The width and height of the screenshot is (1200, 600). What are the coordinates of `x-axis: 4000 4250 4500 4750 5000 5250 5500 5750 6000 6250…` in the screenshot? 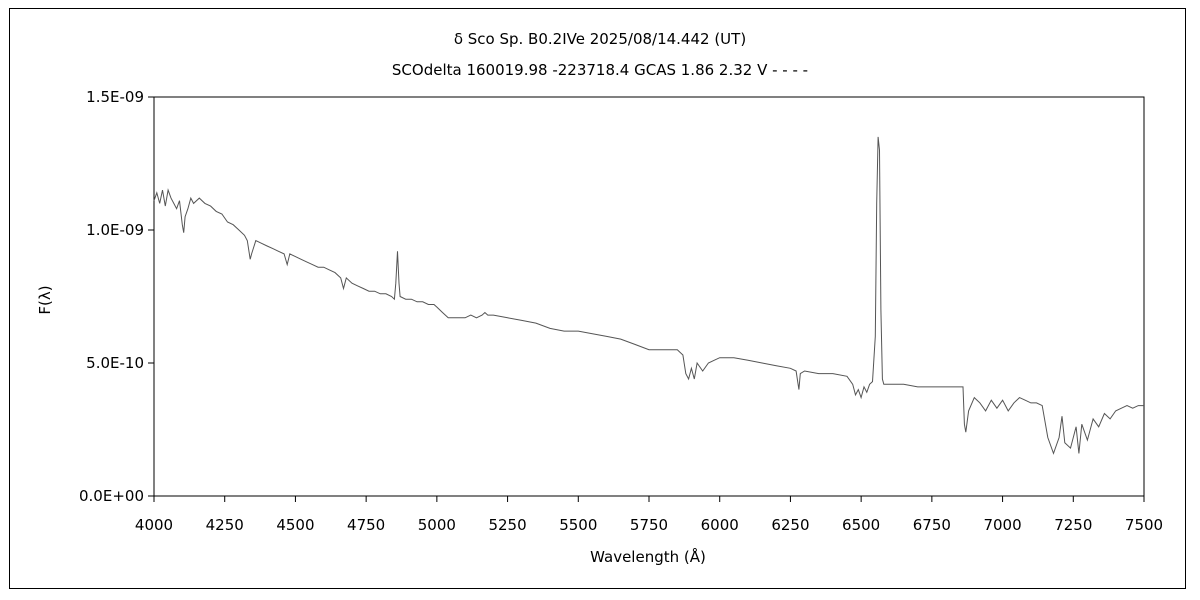 It's located at (649, 515).